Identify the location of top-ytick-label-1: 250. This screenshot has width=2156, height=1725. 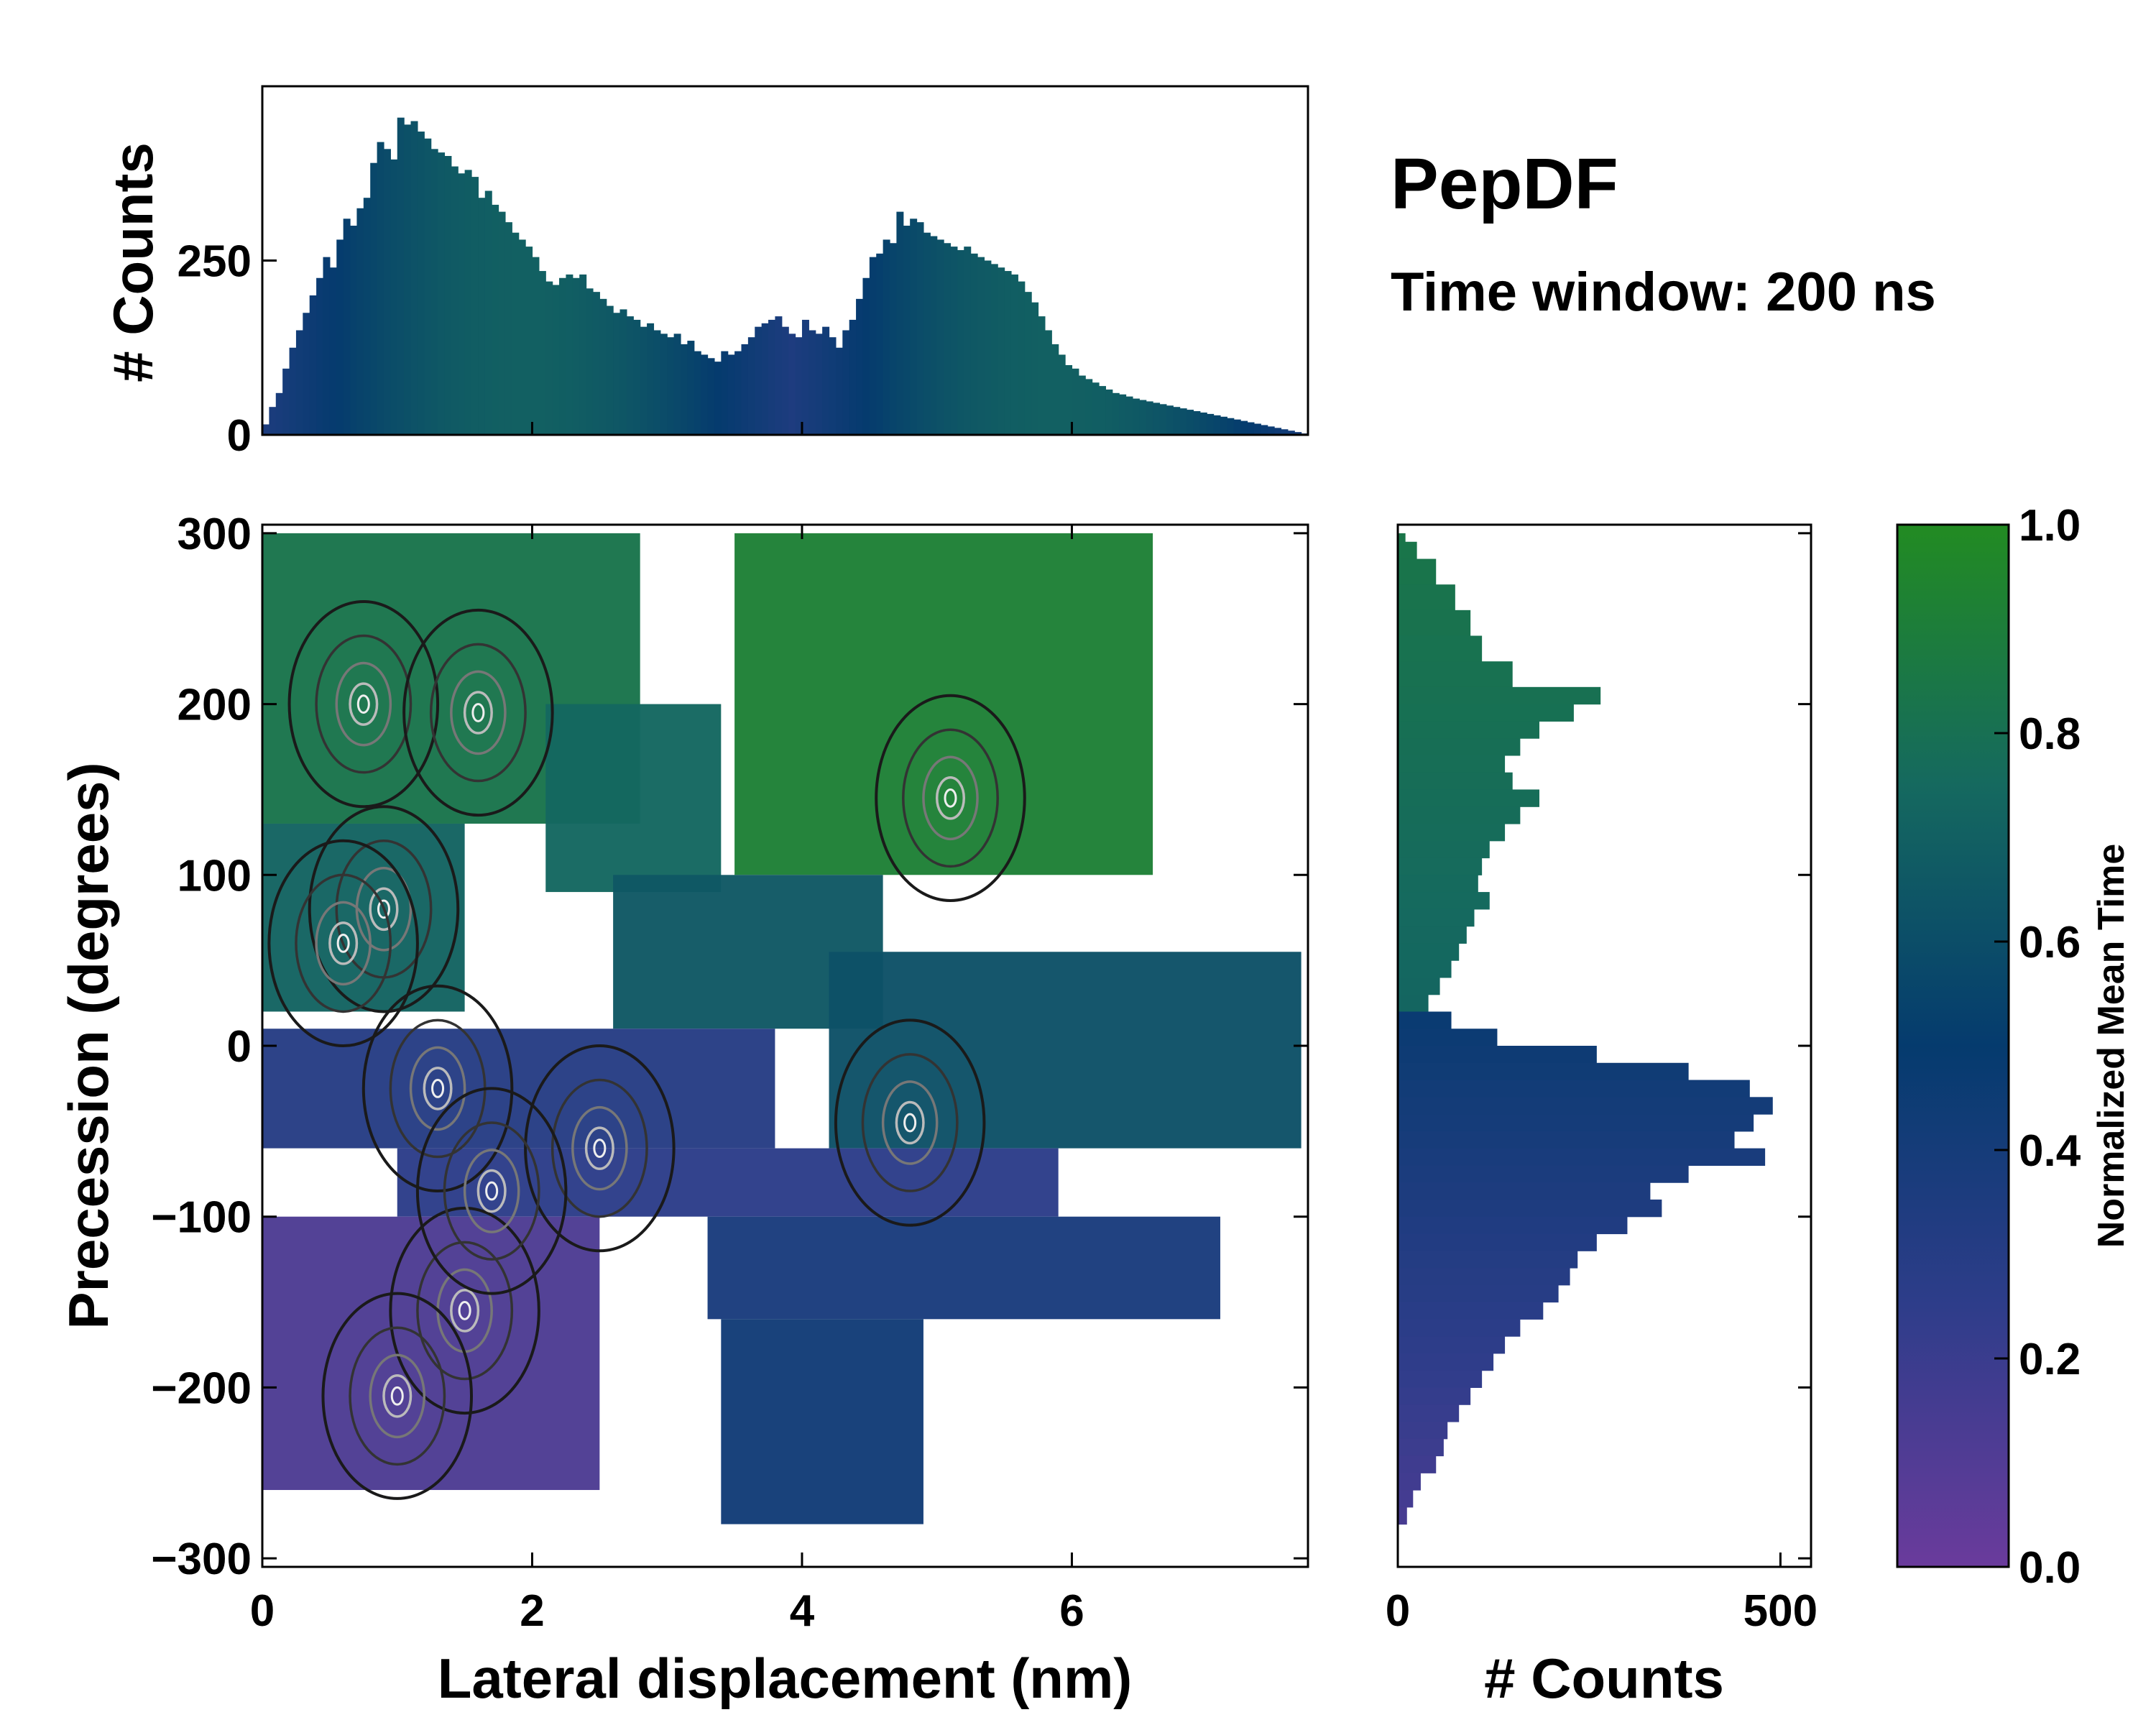
(215, 262).